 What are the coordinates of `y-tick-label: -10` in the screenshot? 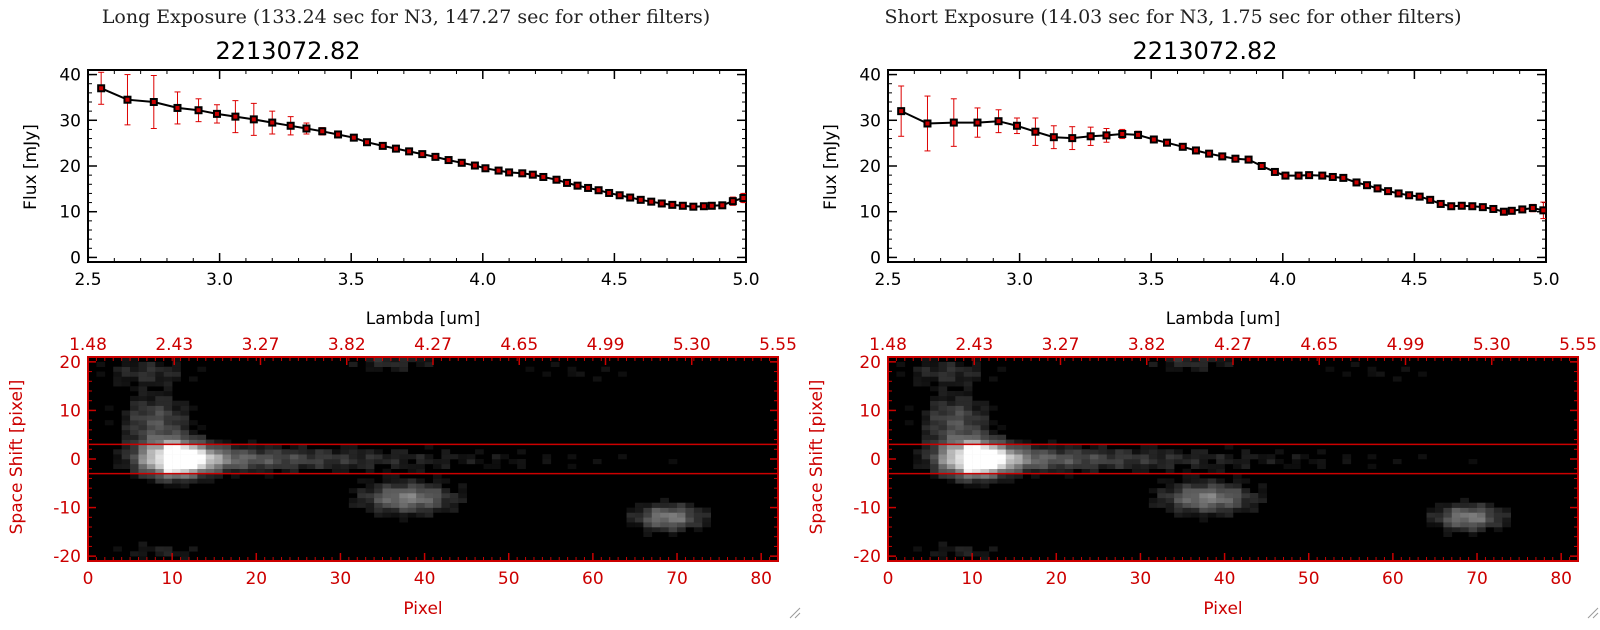 It's located at (867, 509).